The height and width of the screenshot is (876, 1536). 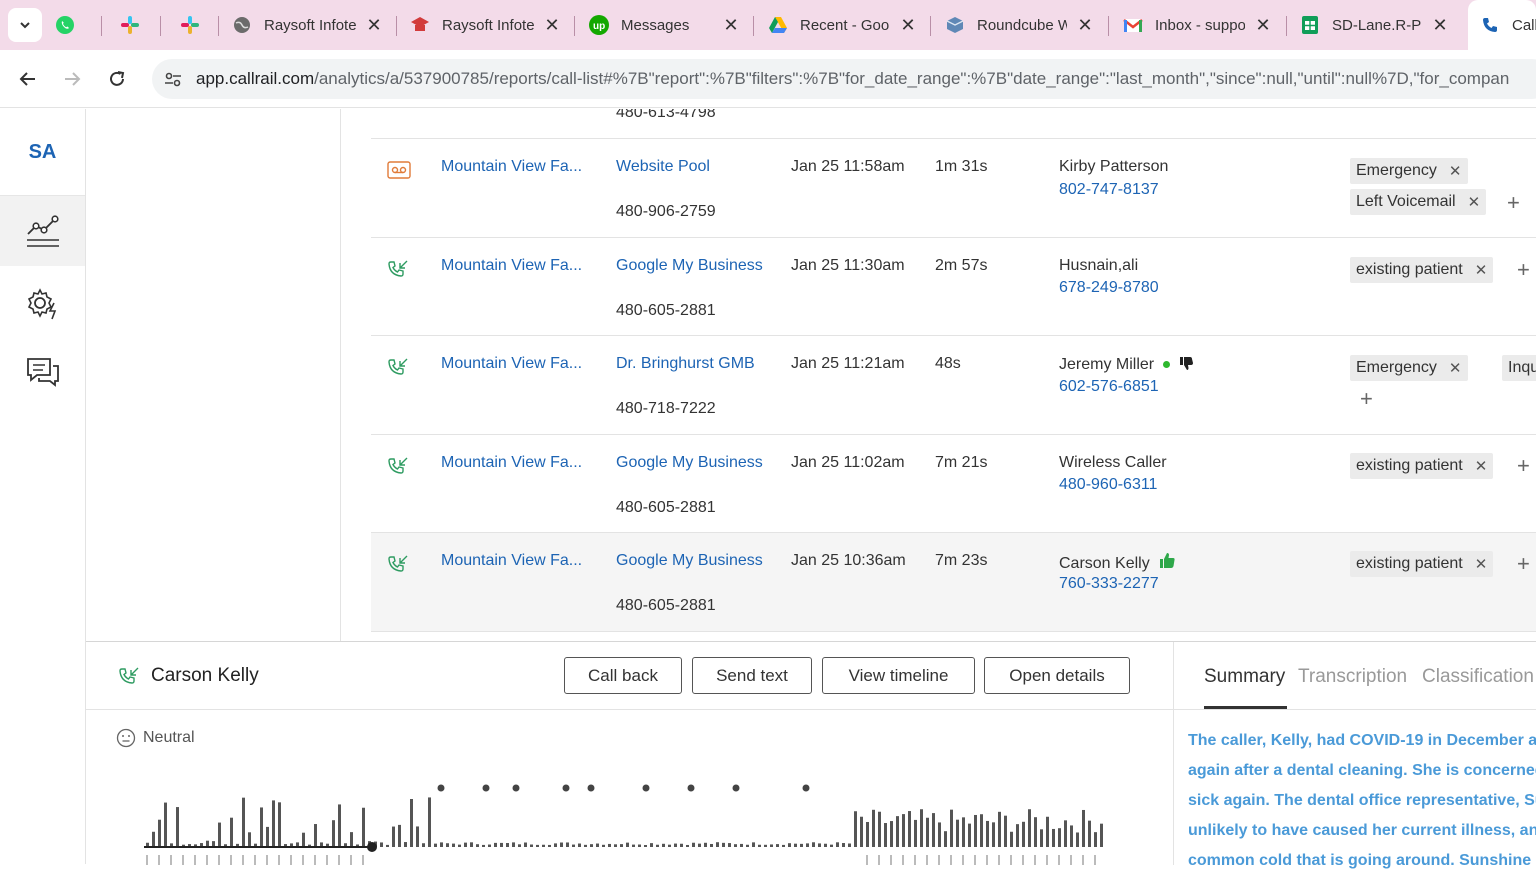 What do you see at coordinates (42, 152) in the screenshot?
I see `account-initials: SA` at bounding box center [42, 152].